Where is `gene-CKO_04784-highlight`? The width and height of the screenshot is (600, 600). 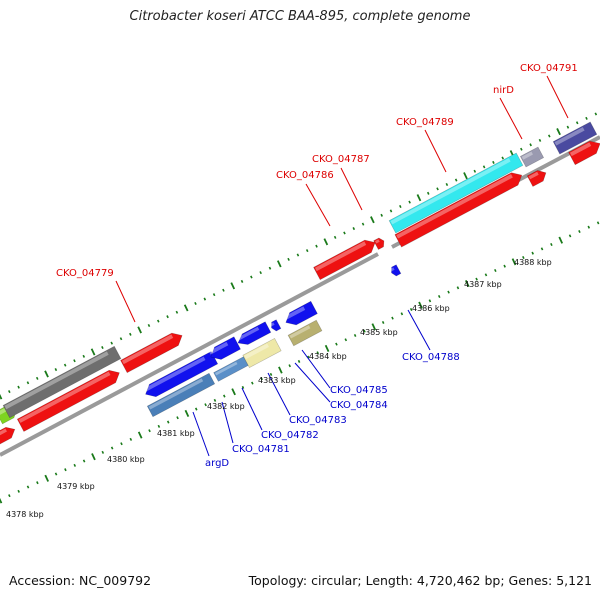
gene-CKO_04784-highlight is located at coordinates (256, 351).